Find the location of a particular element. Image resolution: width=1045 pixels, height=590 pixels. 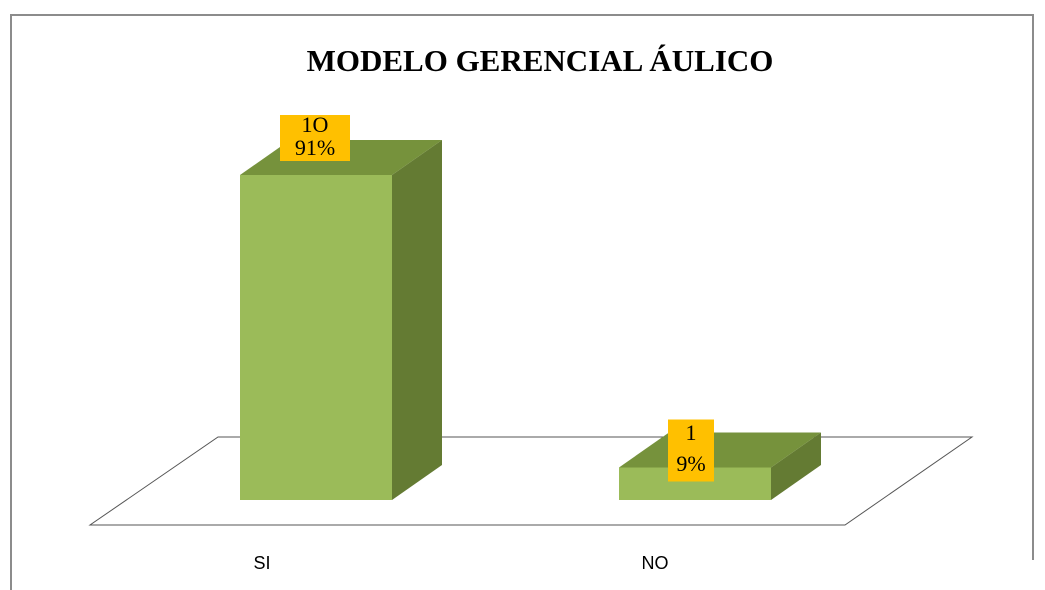

data-label: 91% is located at coordinates (315, 147).